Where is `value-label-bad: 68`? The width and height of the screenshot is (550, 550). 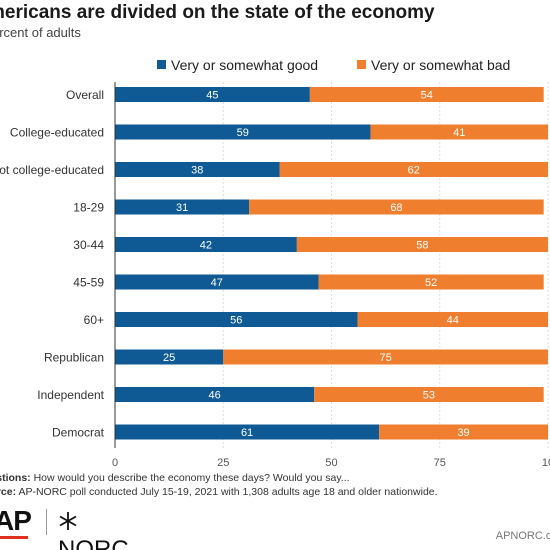
value-label-bad: 68 is located at coordinates (396, 208).